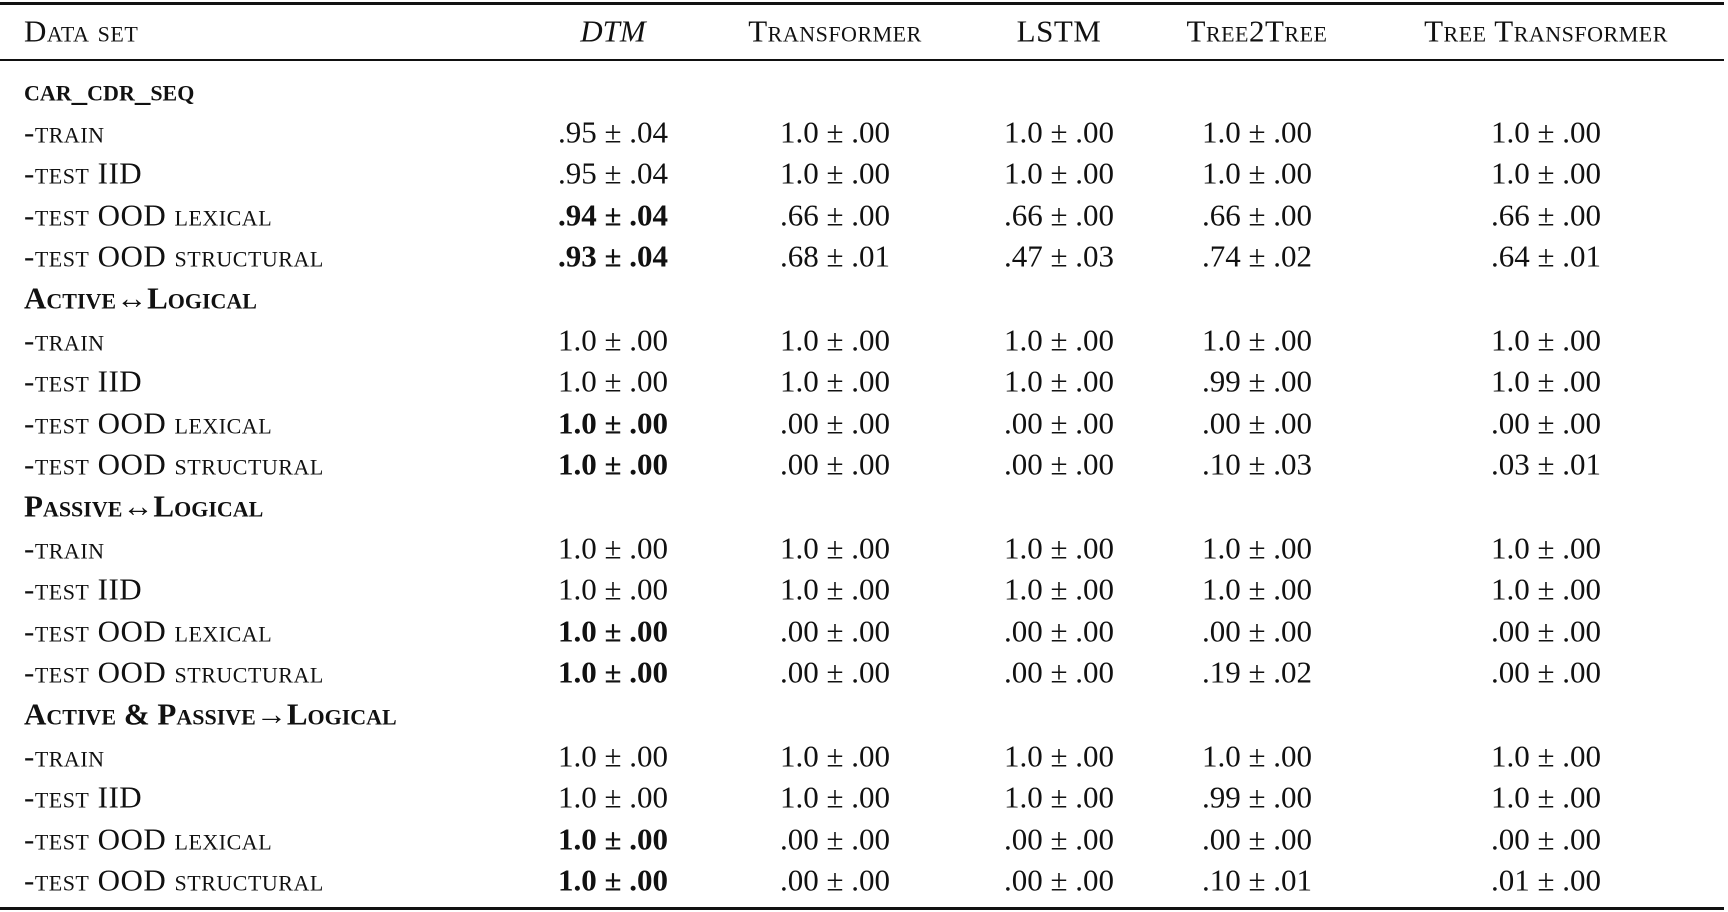 The image size is (1728, 912). What do you see at coordinates (1546, 464) in the screenshot?
I see `cell: .03 ± .01` at bounding box center [1546, 464].